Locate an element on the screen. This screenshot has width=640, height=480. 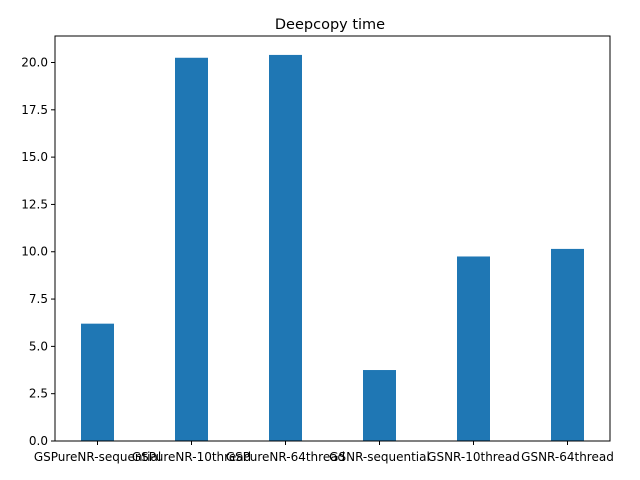
y-tick-label-3: 5.0 is located at coordinates (38, 346).